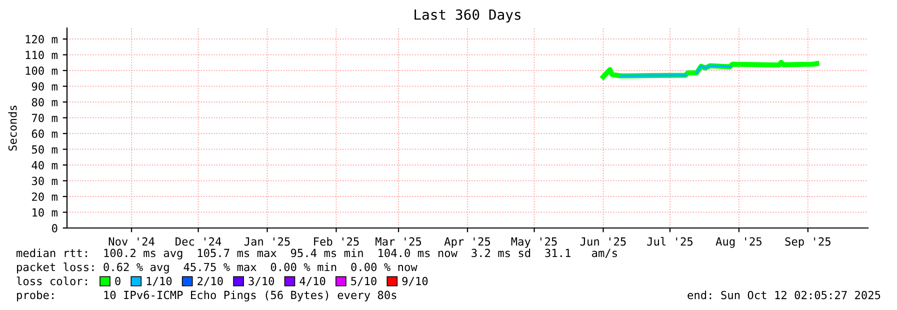 This screenshot has height=310, width=897. Describe the element at coordinates (415, 281) in the screenshot. I see `legend-label: 9/10` at that location.